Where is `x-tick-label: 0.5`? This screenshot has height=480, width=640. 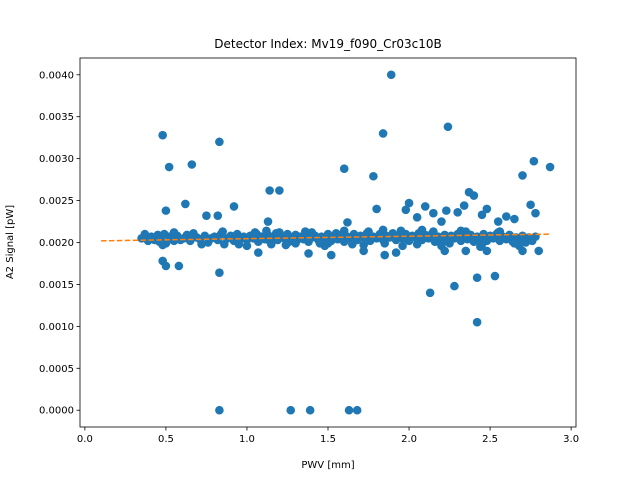 x-tick-label: 0.5 is located at coordinates (166, 439).